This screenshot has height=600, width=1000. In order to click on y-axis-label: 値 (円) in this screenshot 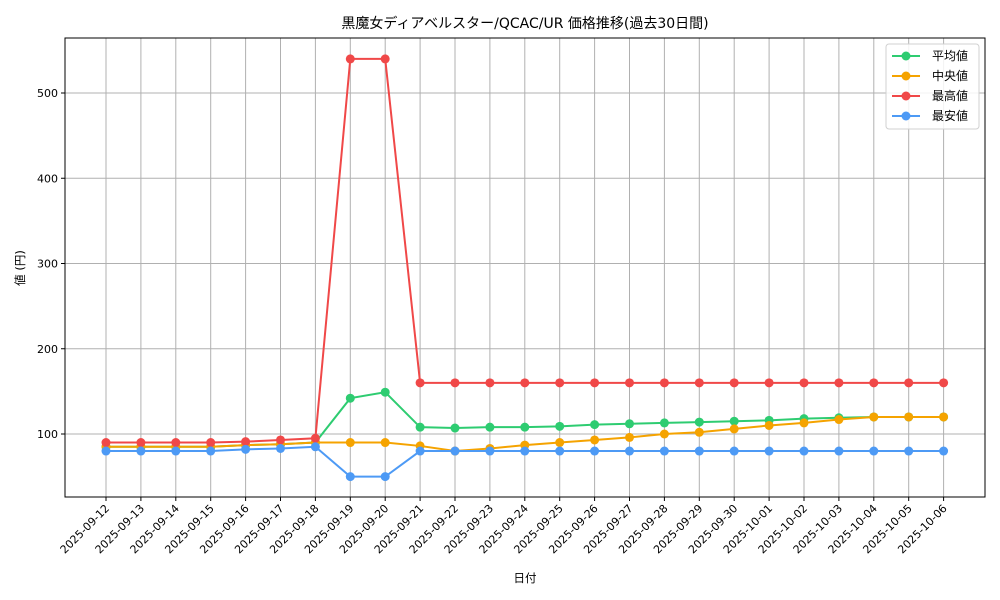, I will do `click(20, 268)`.